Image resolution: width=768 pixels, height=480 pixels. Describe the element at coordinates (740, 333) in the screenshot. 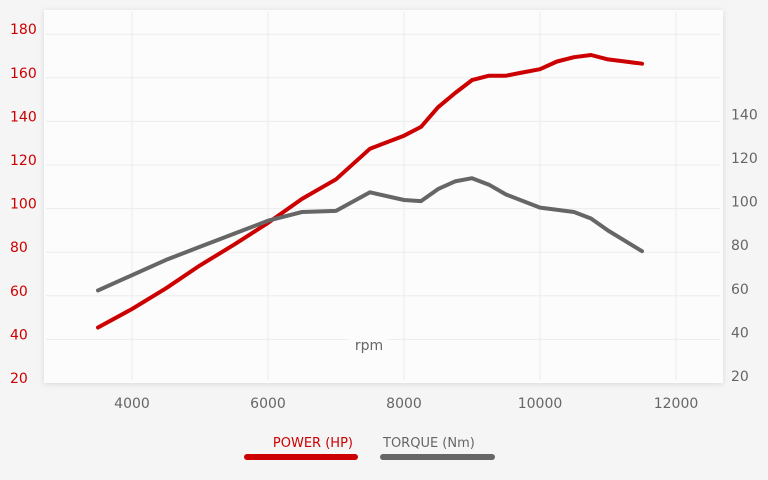

I see `right-y-tick-label: 40` at that location.